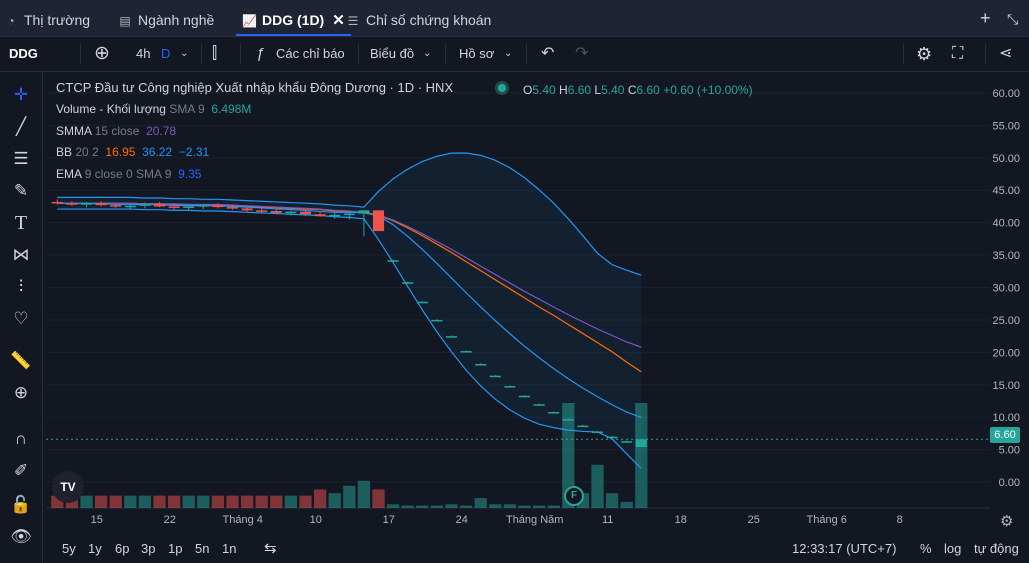 The image size is (1029, 563). What do you see at coordinates (996, 548) in the screenshot?
I see `auto-toggle: tự động` at bounding box center [996, 548].